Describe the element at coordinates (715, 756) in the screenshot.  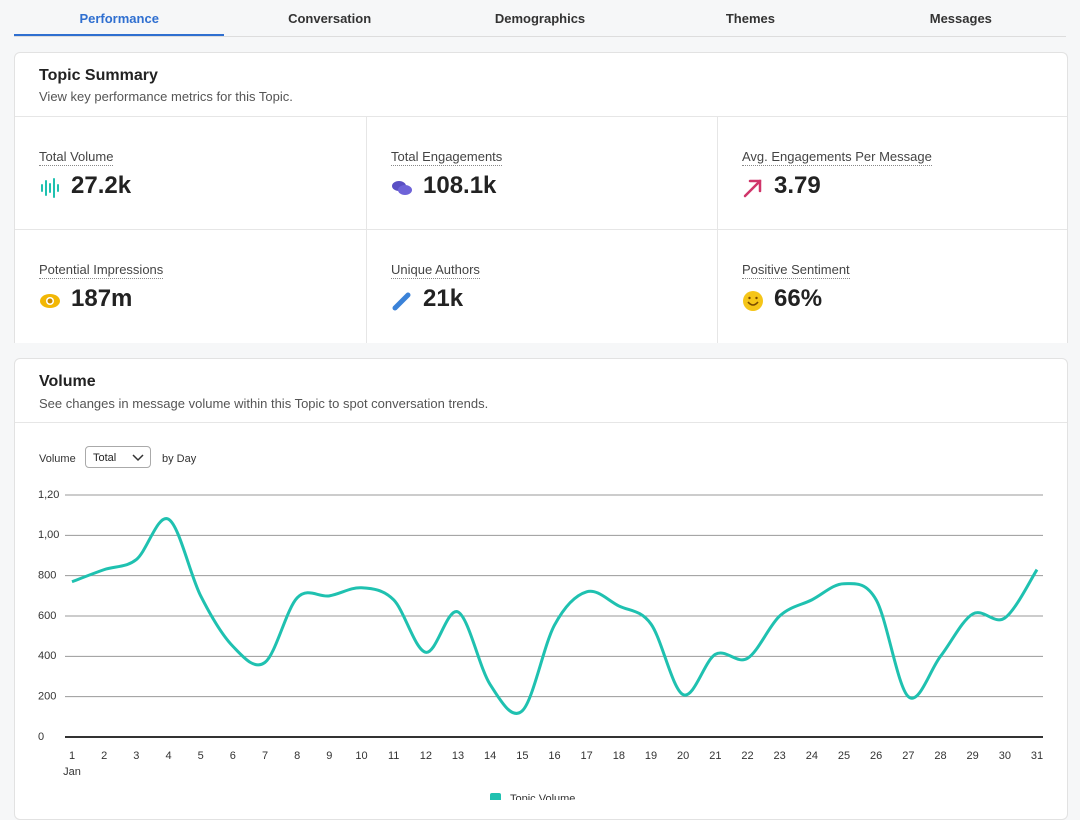
I see `x-tick-label: 21` at that location.